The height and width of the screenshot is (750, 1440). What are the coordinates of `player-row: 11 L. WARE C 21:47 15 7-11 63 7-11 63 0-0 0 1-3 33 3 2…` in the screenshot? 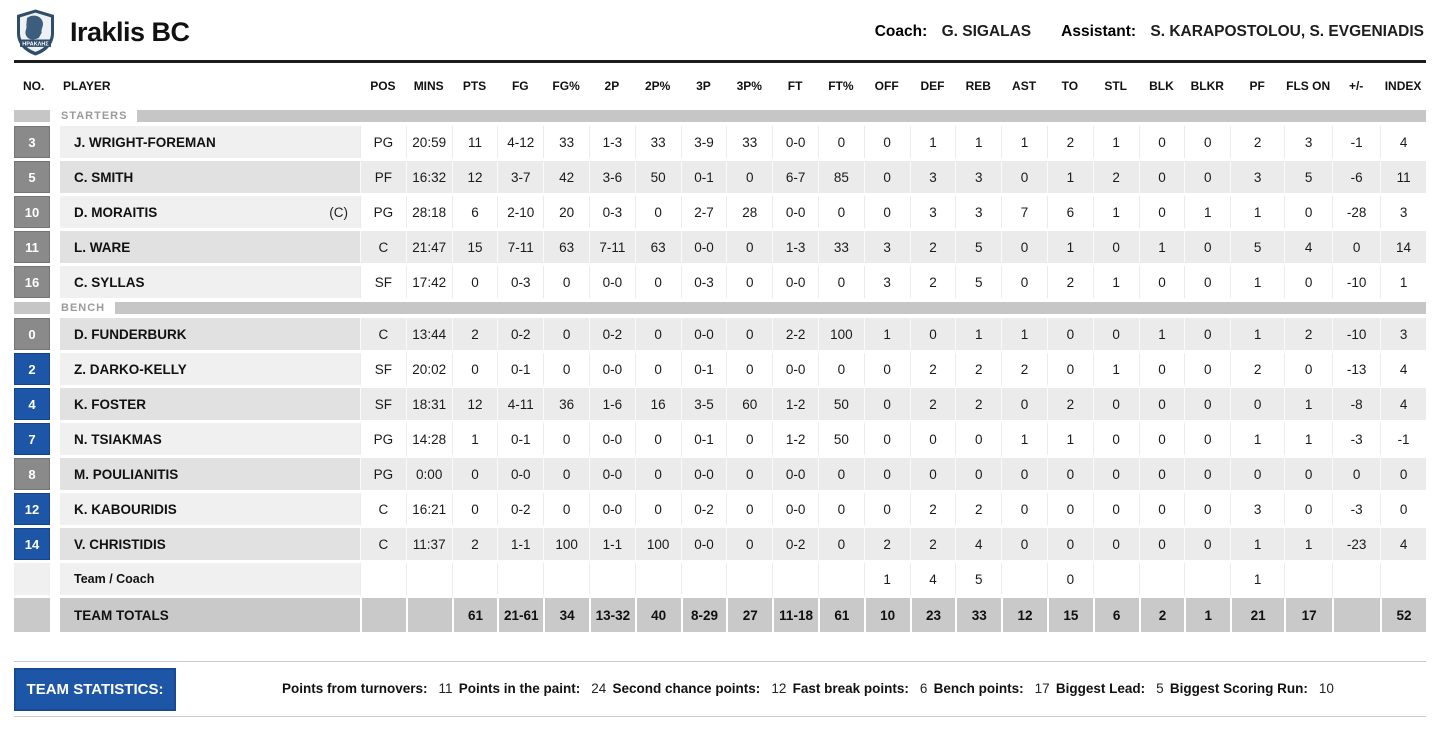 It's located at (720, 247).